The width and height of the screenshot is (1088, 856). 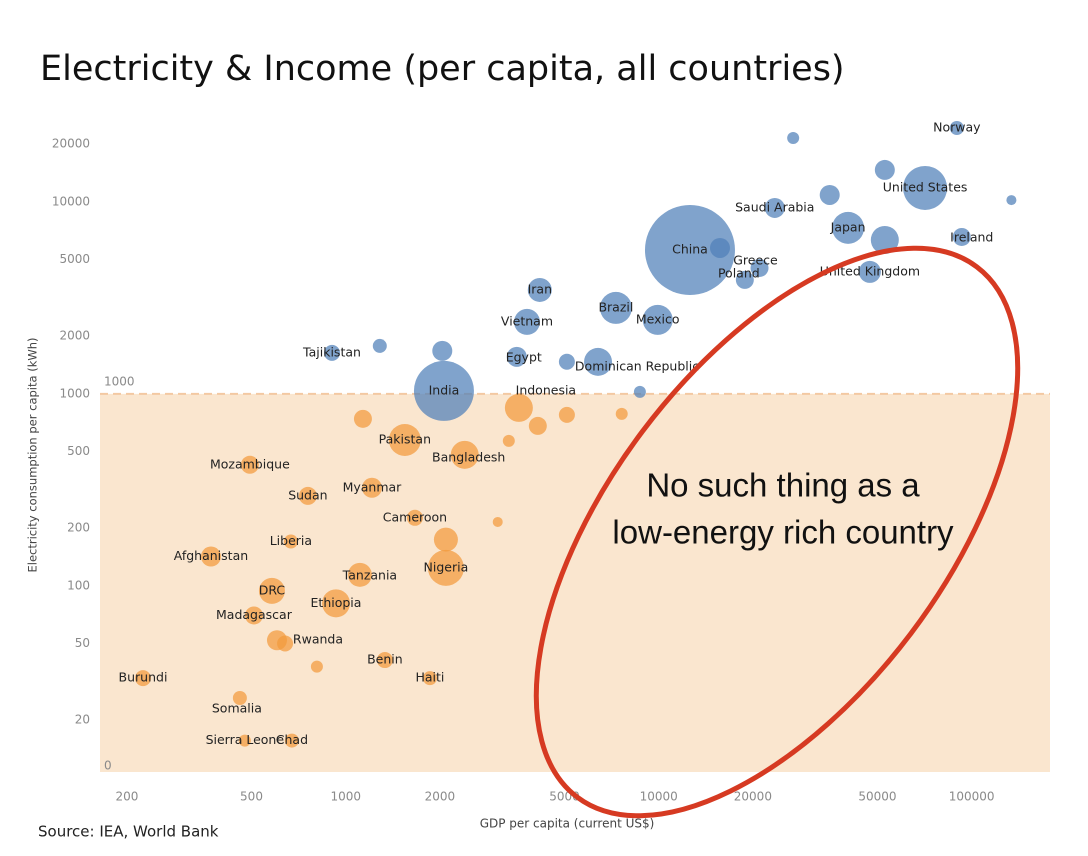 I want to click on point-label: Egypt, so click(x=524, y=356).